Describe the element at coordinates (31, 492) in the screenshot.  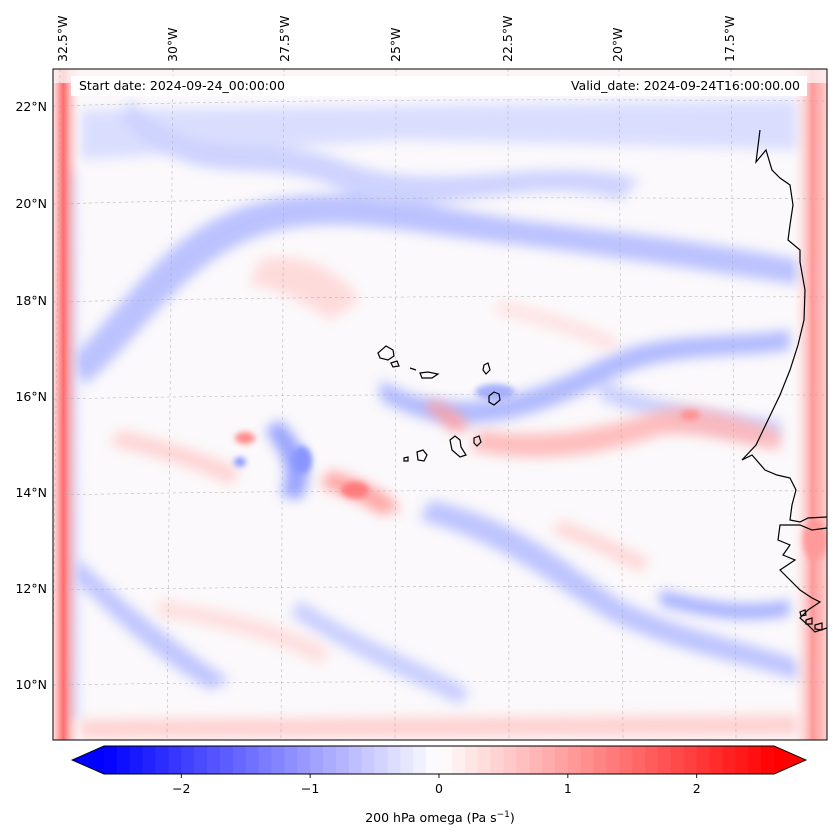
I see `lat-label-14n: 14°N` at that location.